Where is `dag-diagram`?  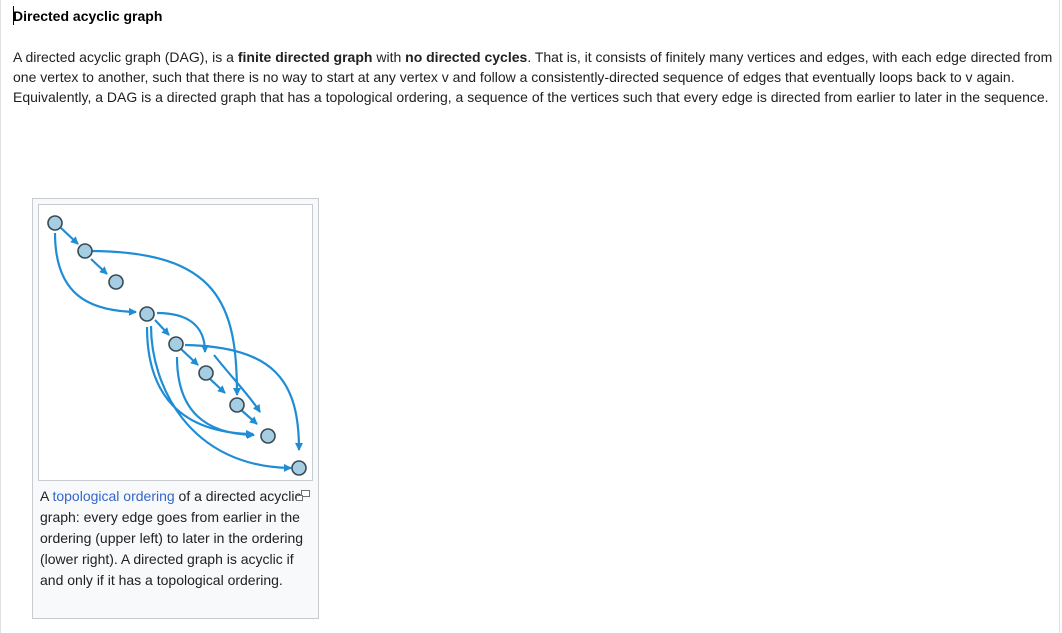
dag-diagram is located at coordinates (175, 342).